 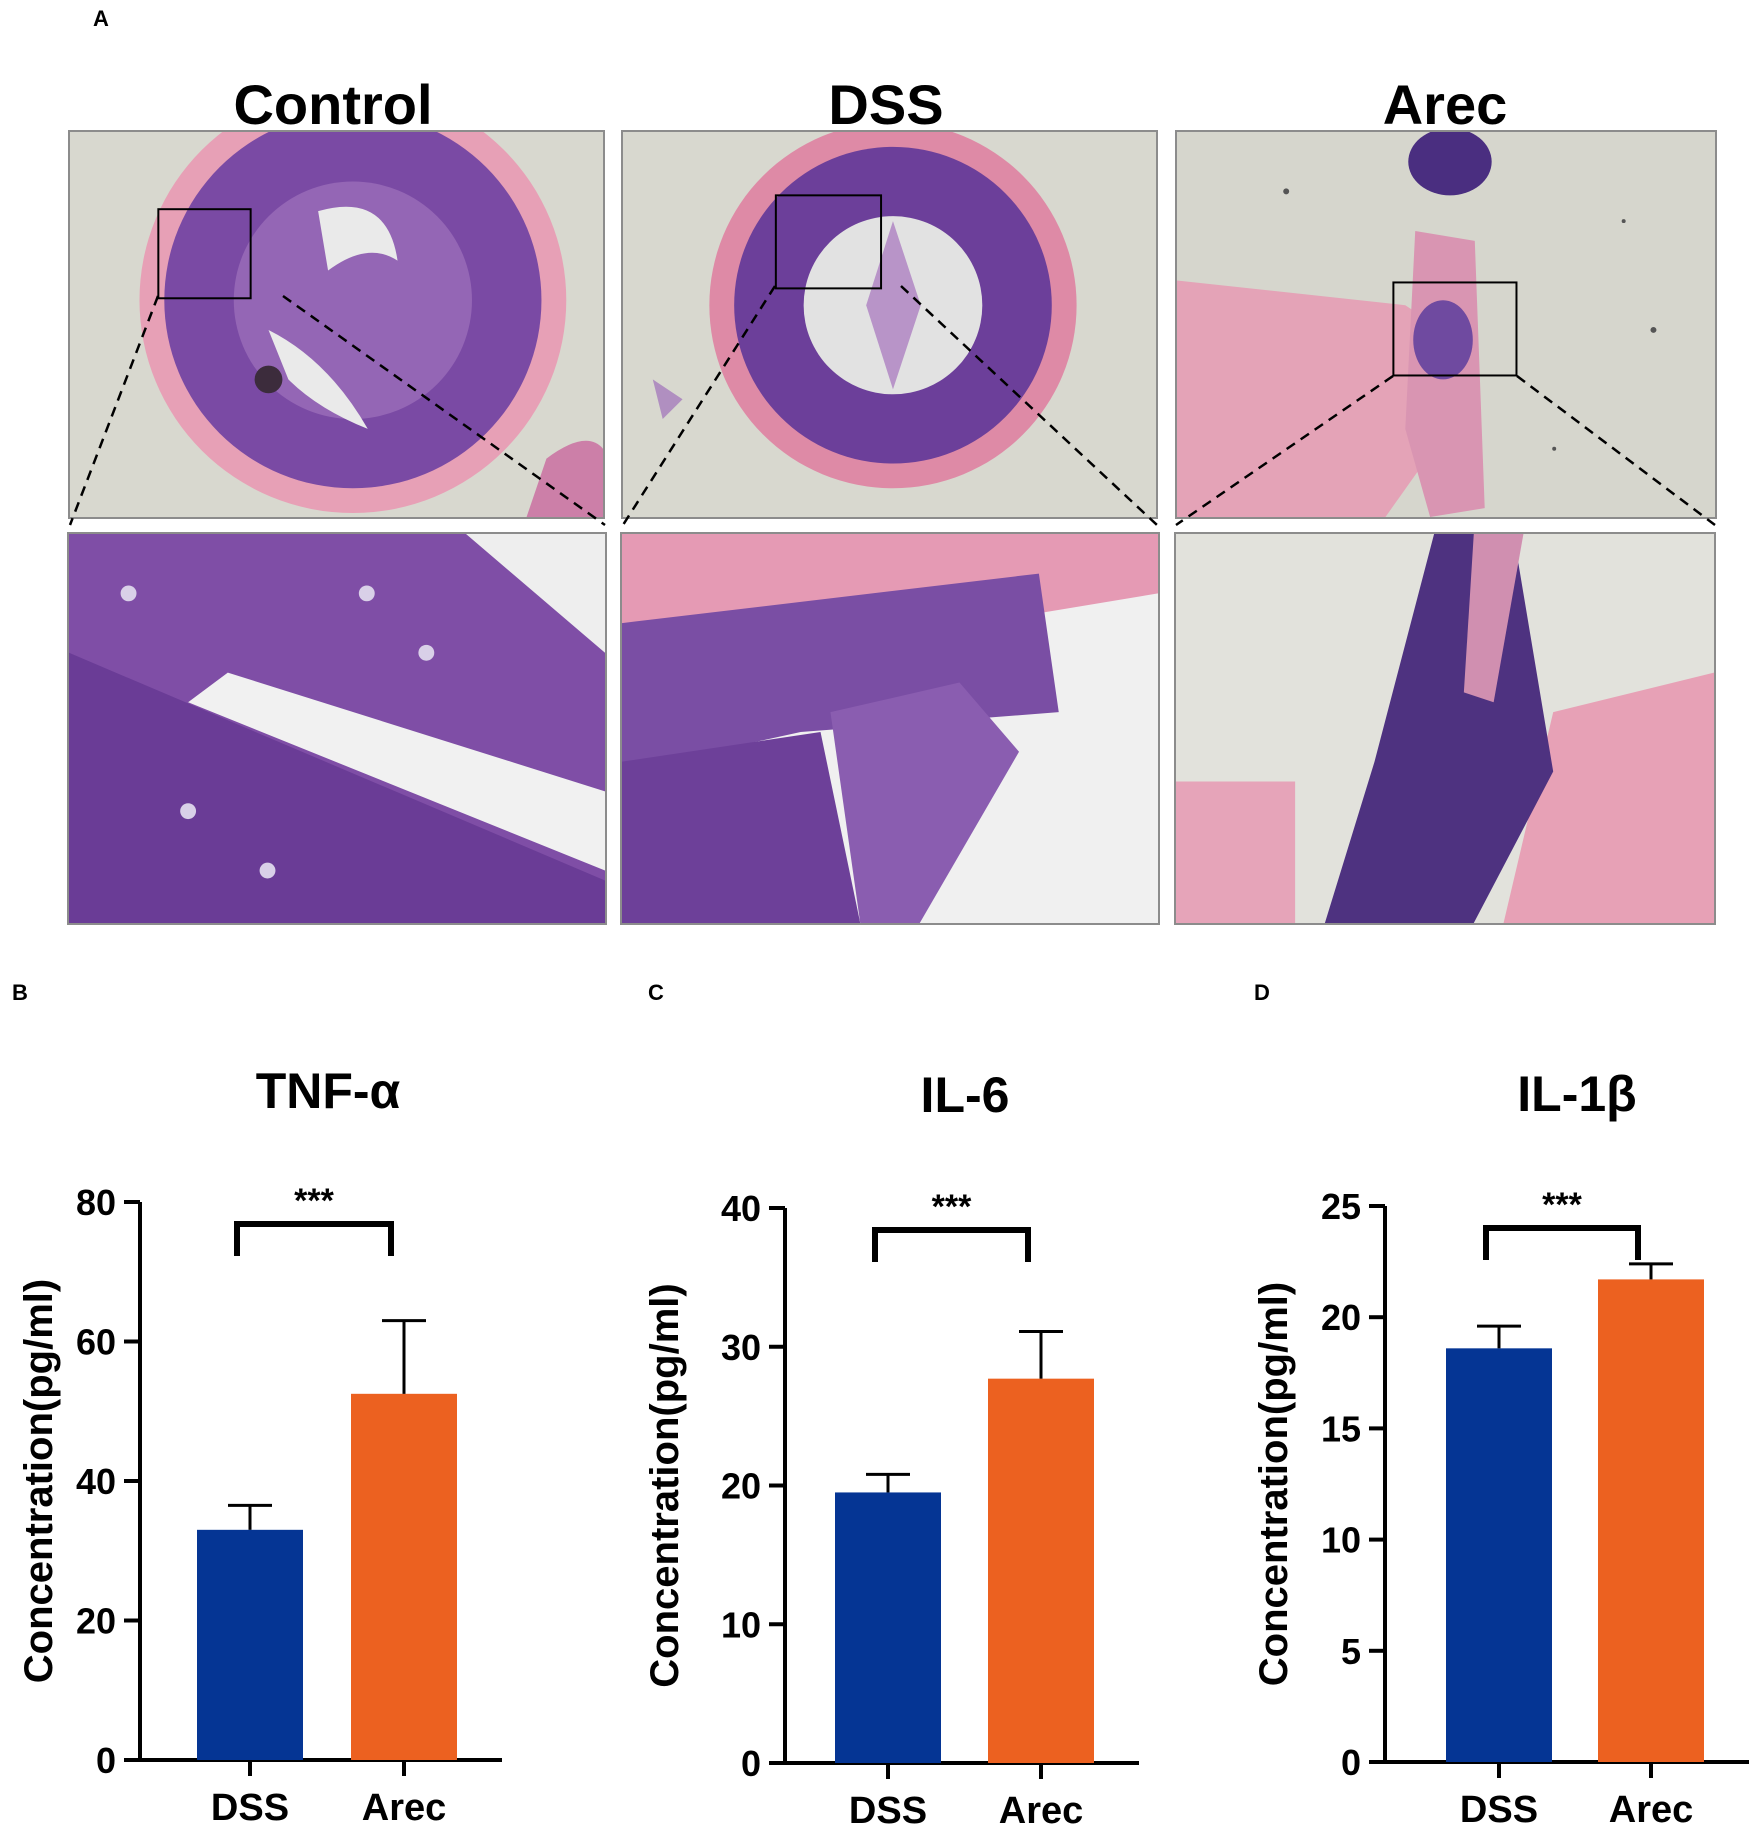 What do you see at coordinates (114, 410) in the screenshot?
I see `zoom-line-control-left` at bounding box center [114, 410].